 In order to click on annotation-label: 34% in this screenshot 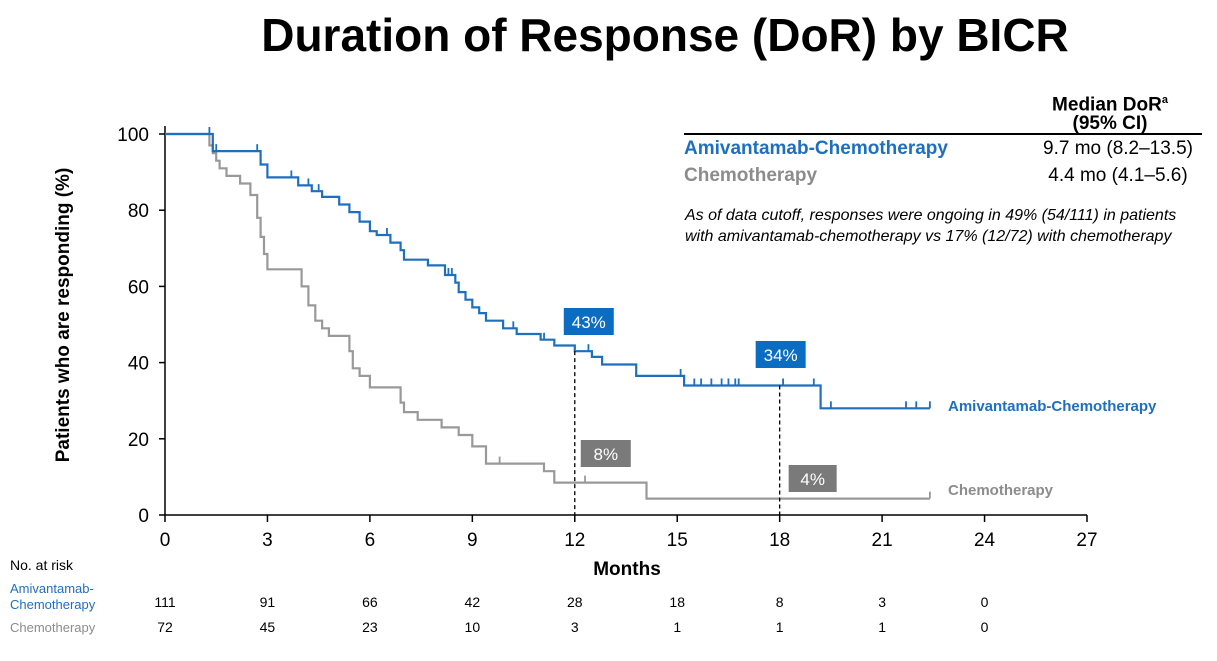, I will do `click(781, 355)`.